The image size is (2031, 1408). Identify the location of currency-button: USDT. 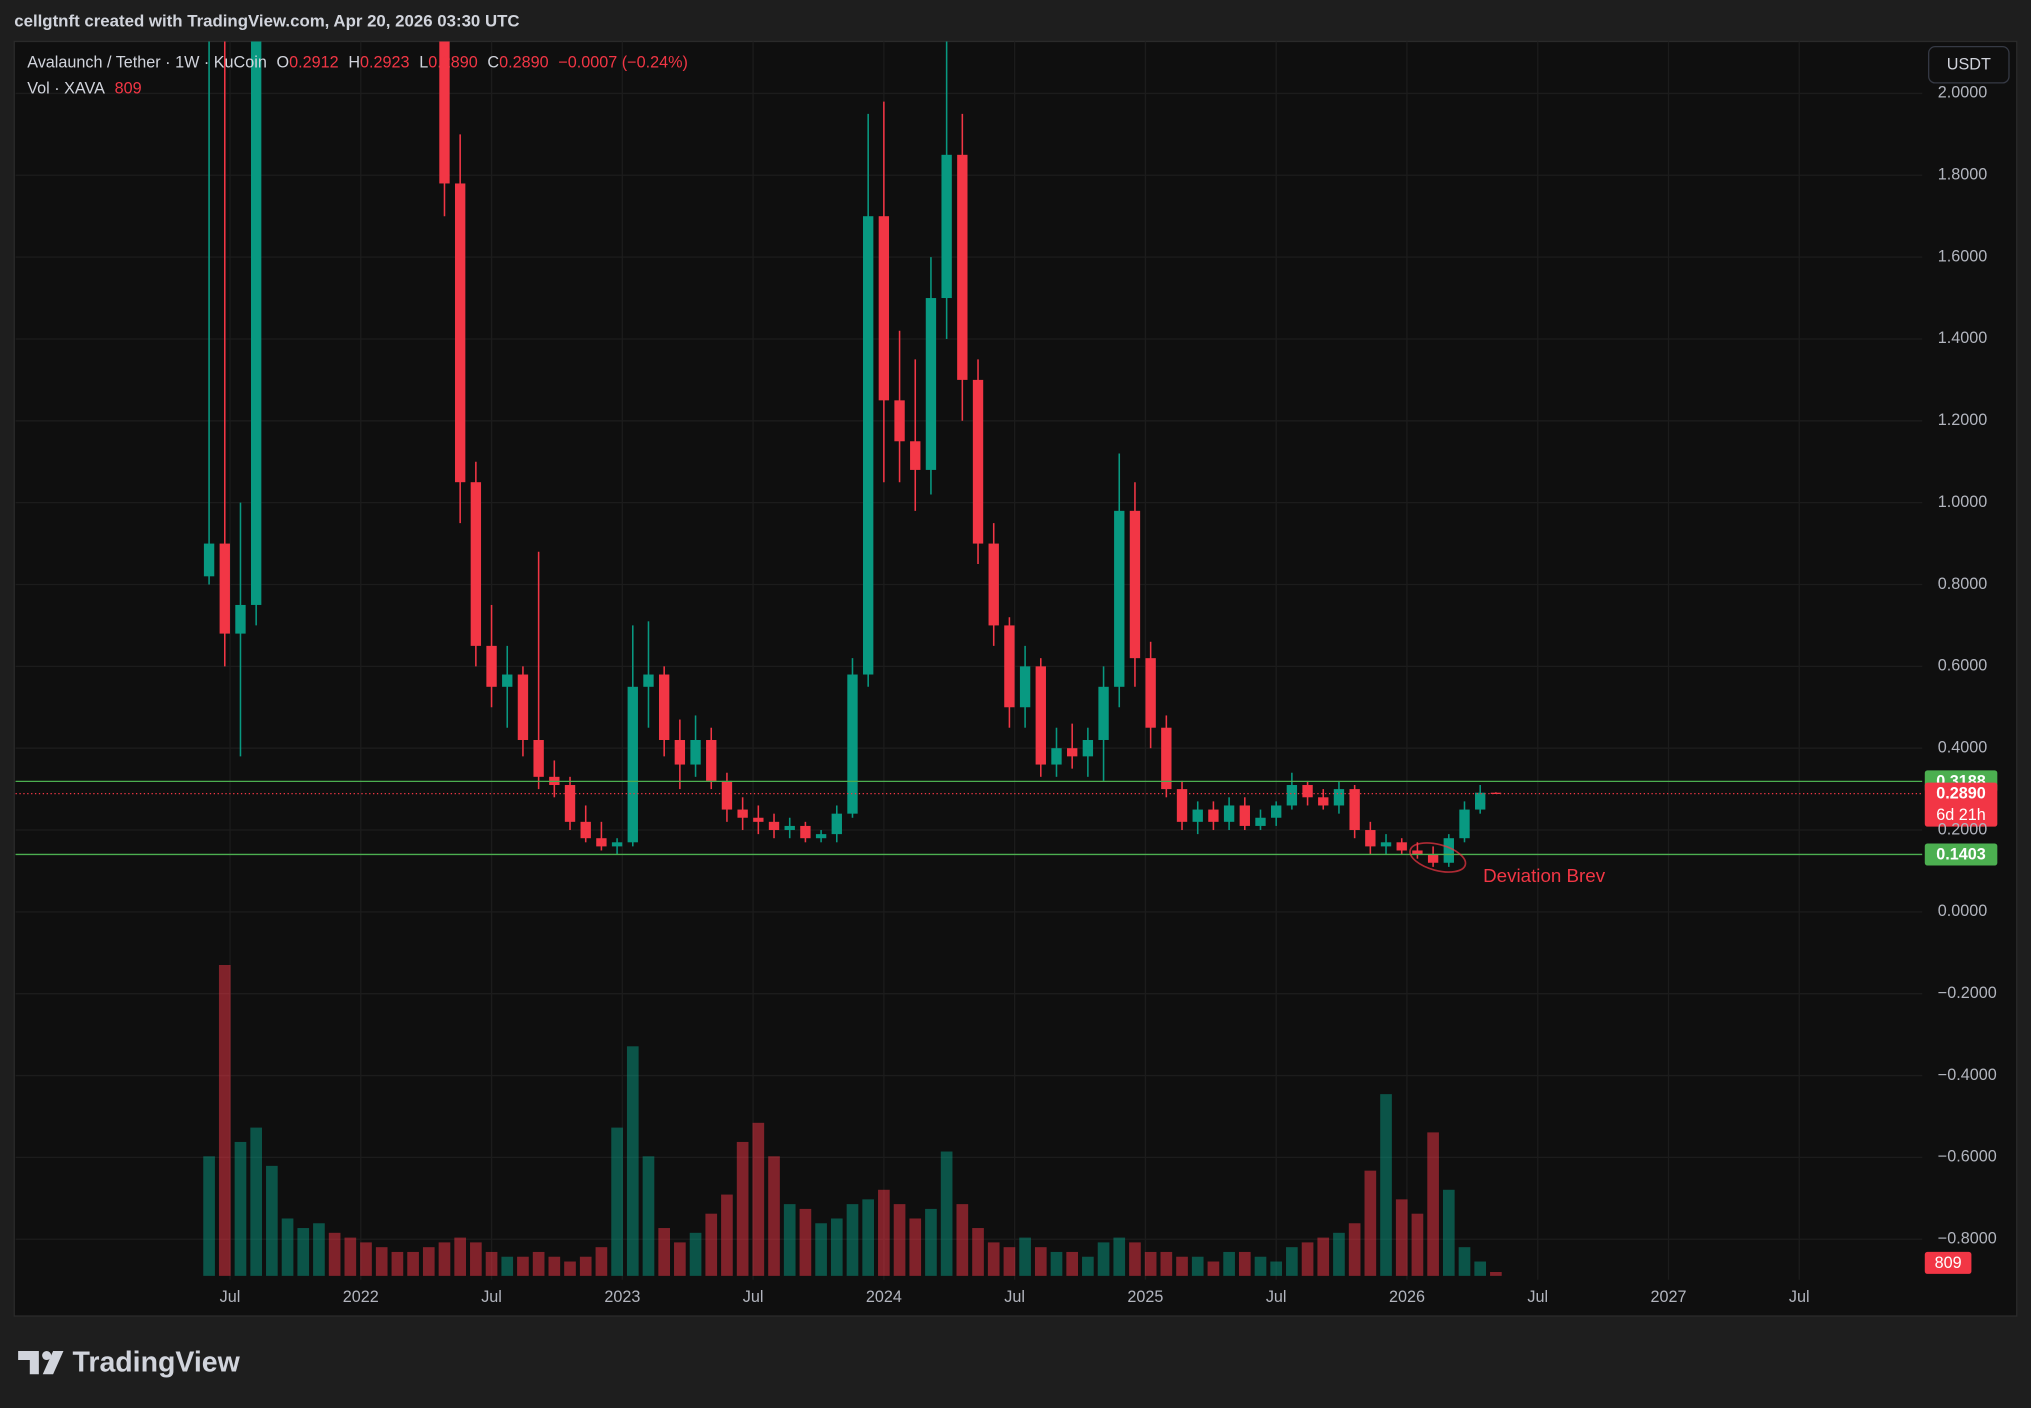
(1969, 64).